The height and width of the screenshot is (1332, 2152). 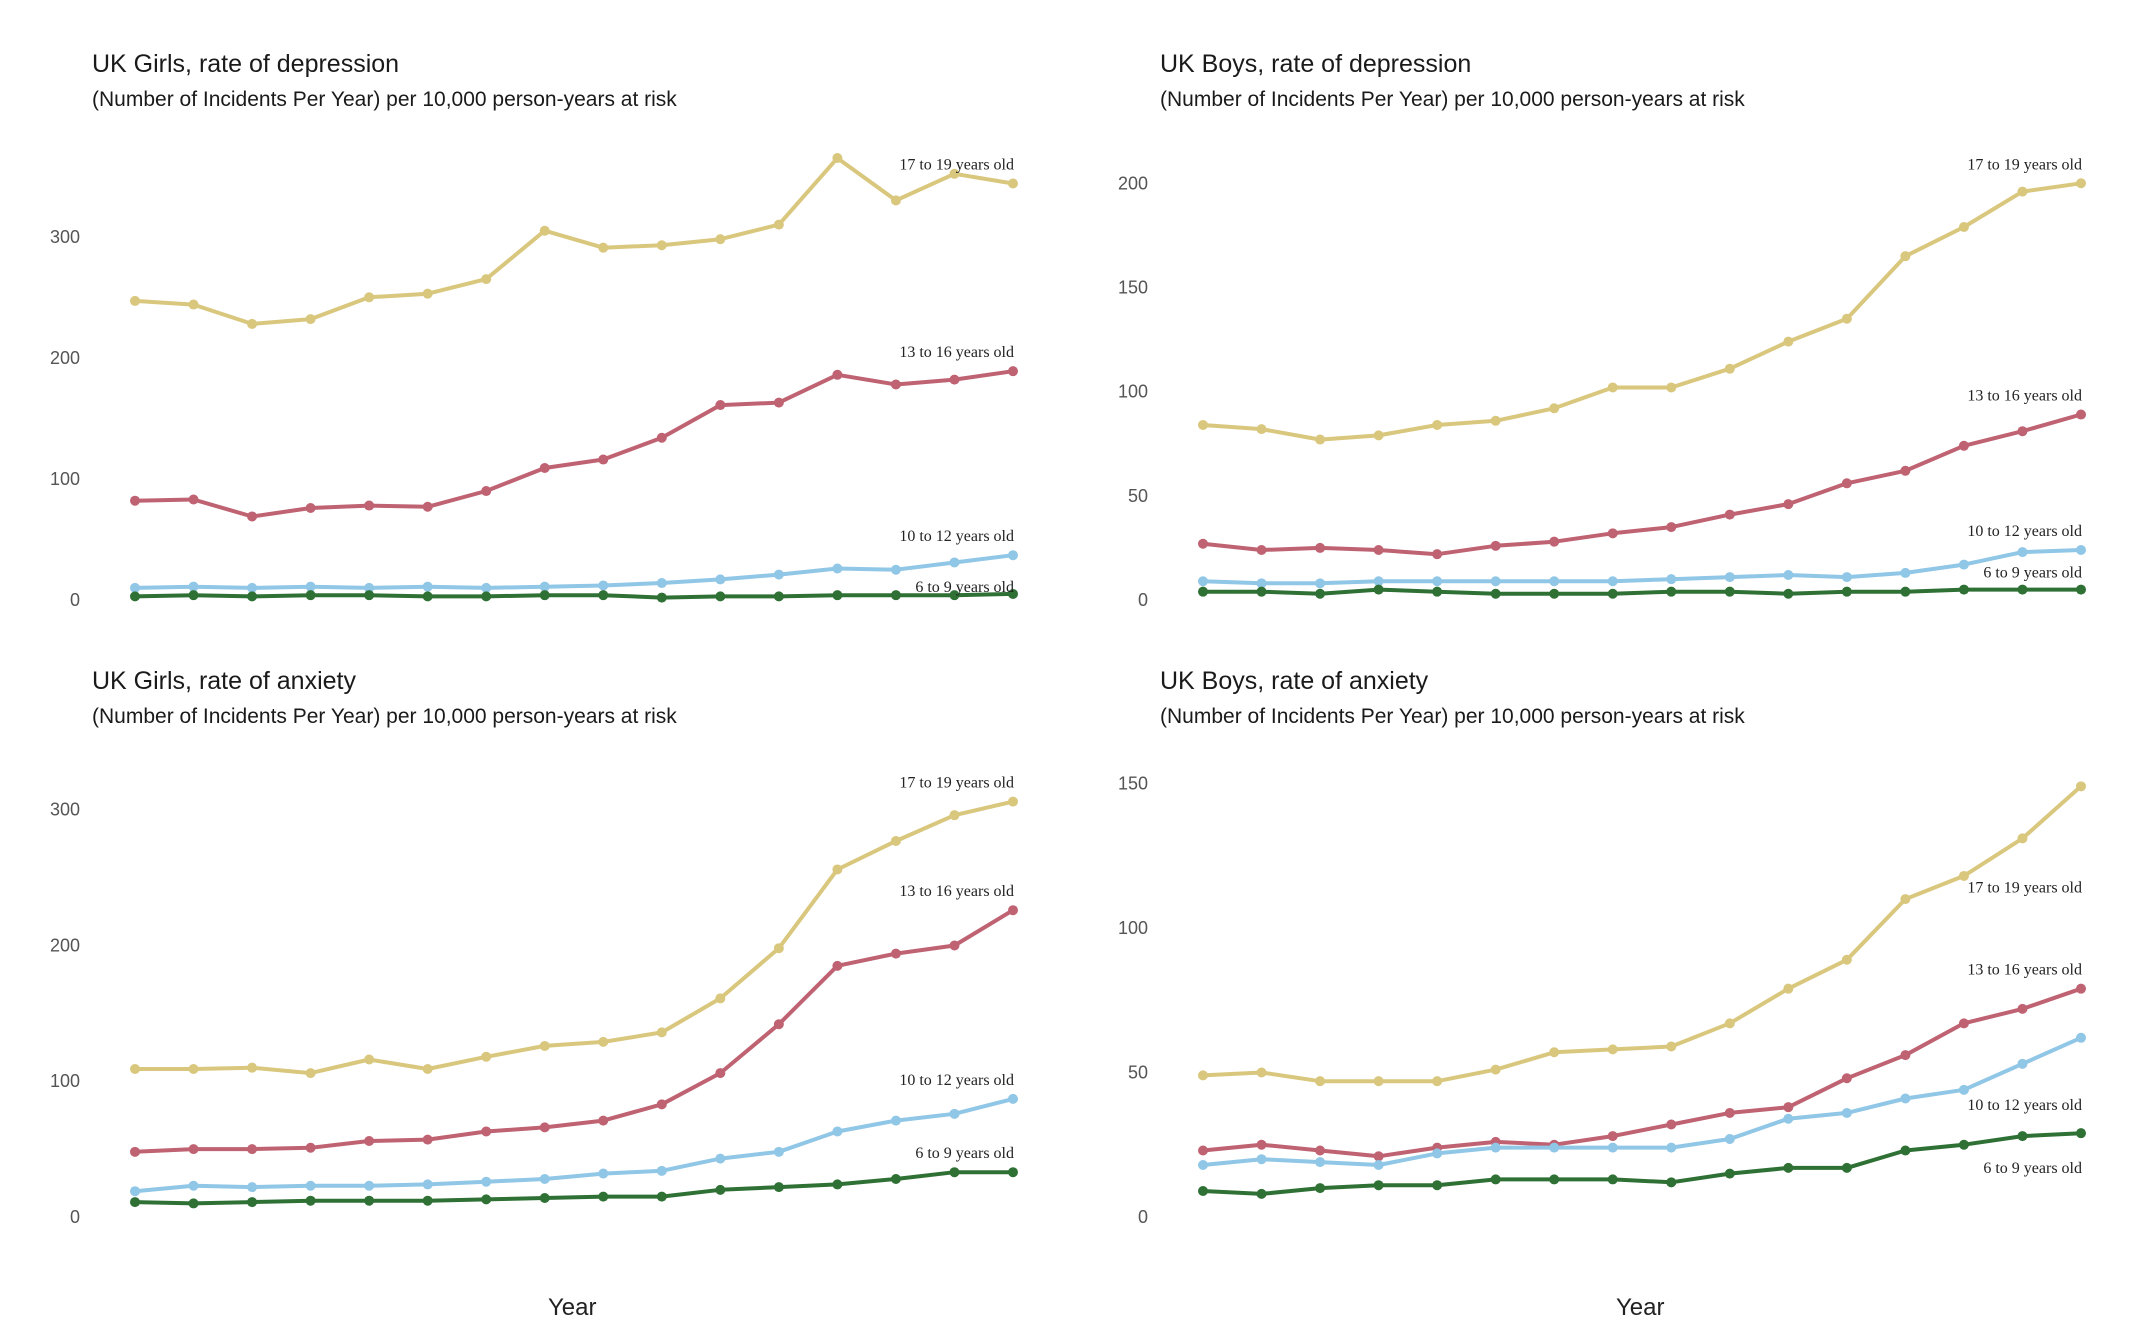 What do you see at coordinates (1642, 567) in the screenshot?
I see `series-line-10-to-12-years-old` at bounding box center [1642, 567].